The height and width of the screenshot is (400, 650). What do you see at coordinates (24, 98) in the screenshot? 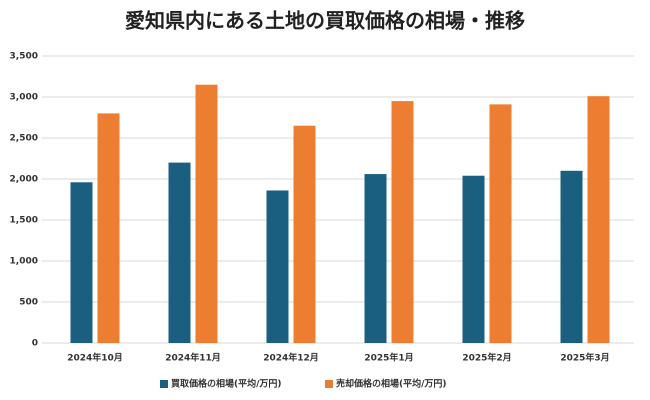
I see `y-tick-label: 3,000` at bounding box center [24, 98].